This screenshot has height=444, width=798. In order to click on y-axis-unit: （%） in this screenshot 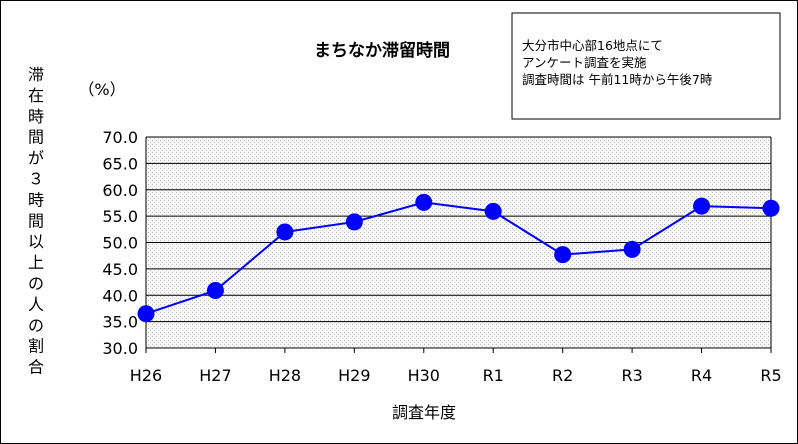, I will do `click(101, 89)`.